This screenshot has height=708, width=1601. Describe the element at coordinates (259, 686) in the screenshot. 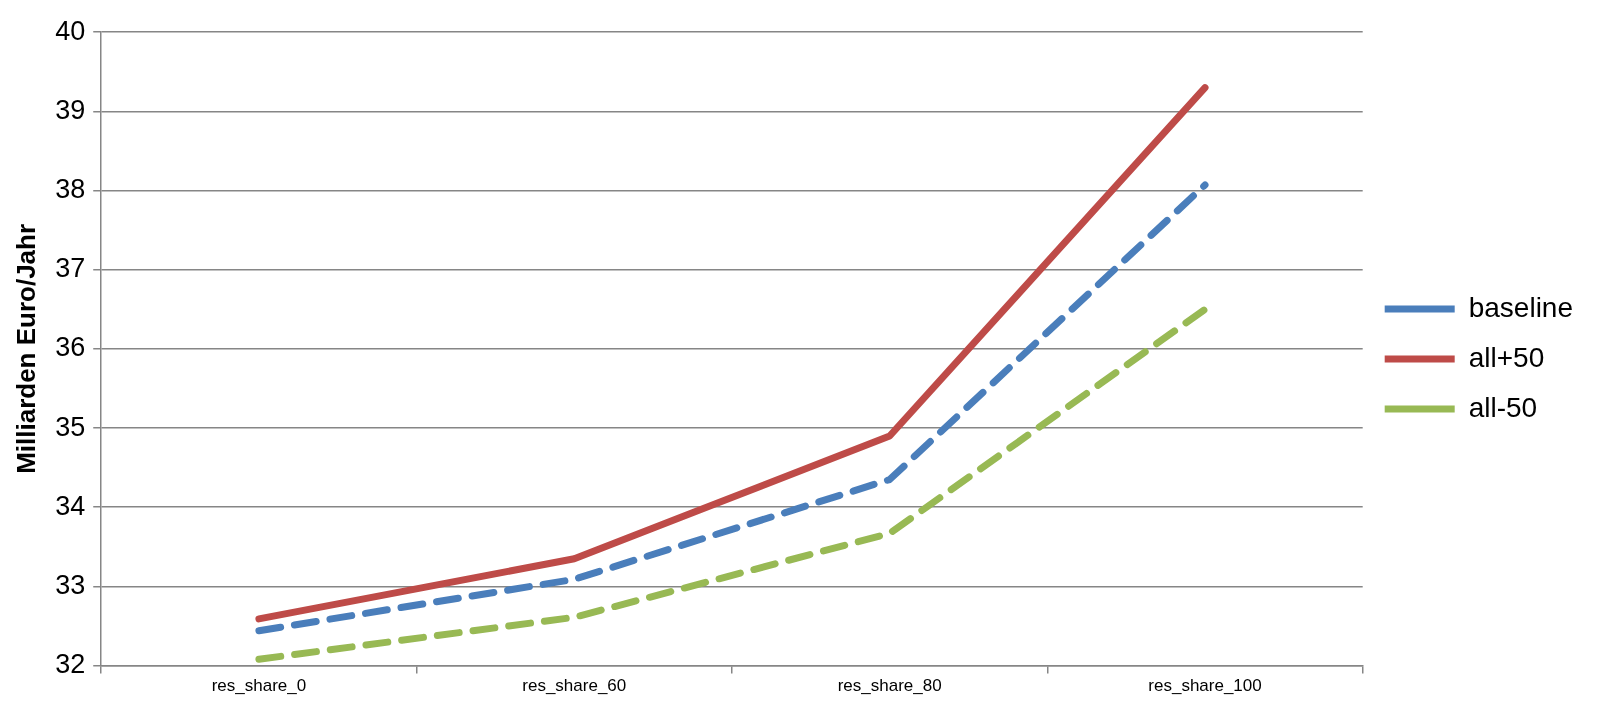

I see `x-tick-label: res_share_0` at that location.